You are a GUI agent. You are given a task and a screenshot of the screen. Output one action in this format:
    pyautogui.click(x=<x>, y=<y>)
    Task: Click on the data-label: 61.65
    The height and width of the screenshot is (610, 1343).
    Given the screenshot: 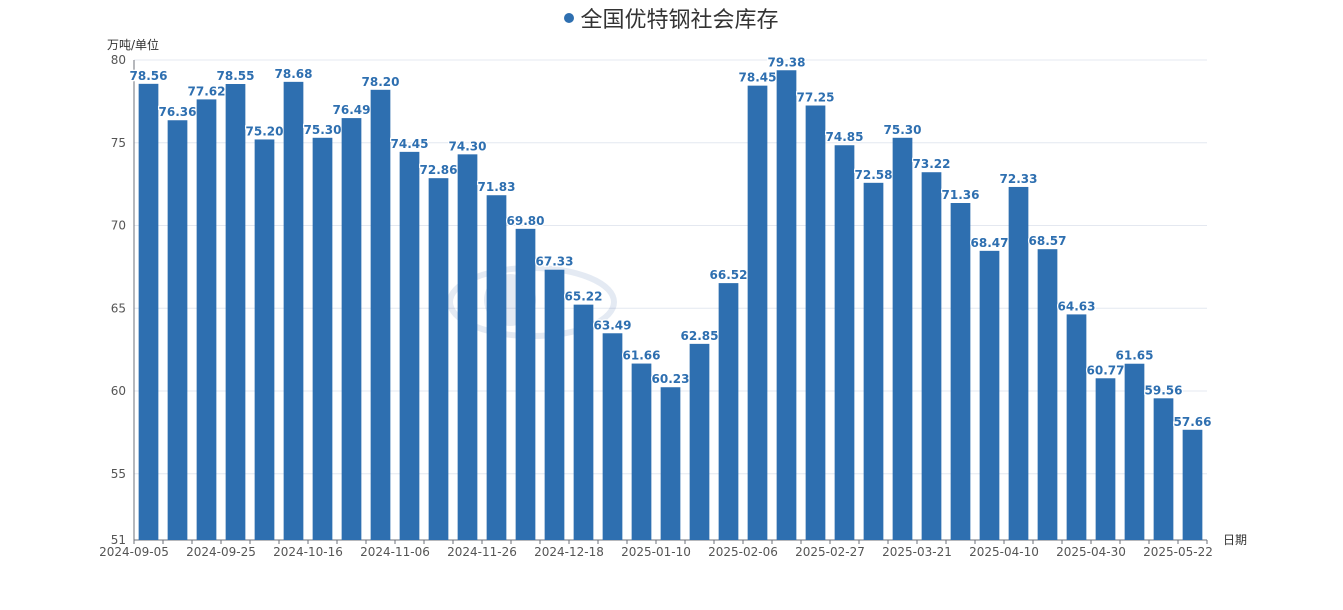 What is the action you would take?
    pyautogui.click(x=1135, y=356)
    